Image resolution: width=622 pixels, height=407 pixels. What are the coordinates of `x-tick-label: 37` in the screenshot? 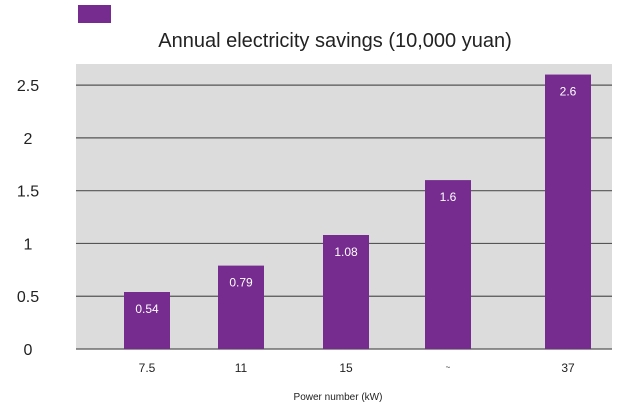 It's located at (568, 368).